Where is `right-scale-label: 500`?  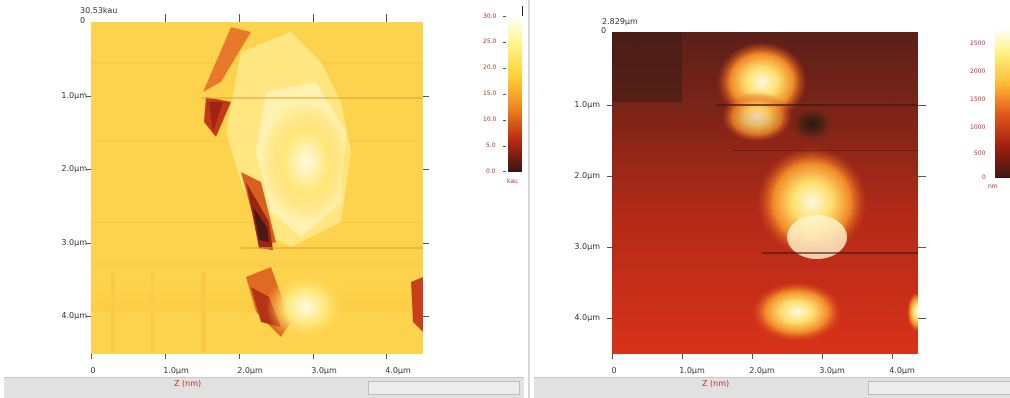
right-scale-label: 500 is located at coordinates (980, 153).